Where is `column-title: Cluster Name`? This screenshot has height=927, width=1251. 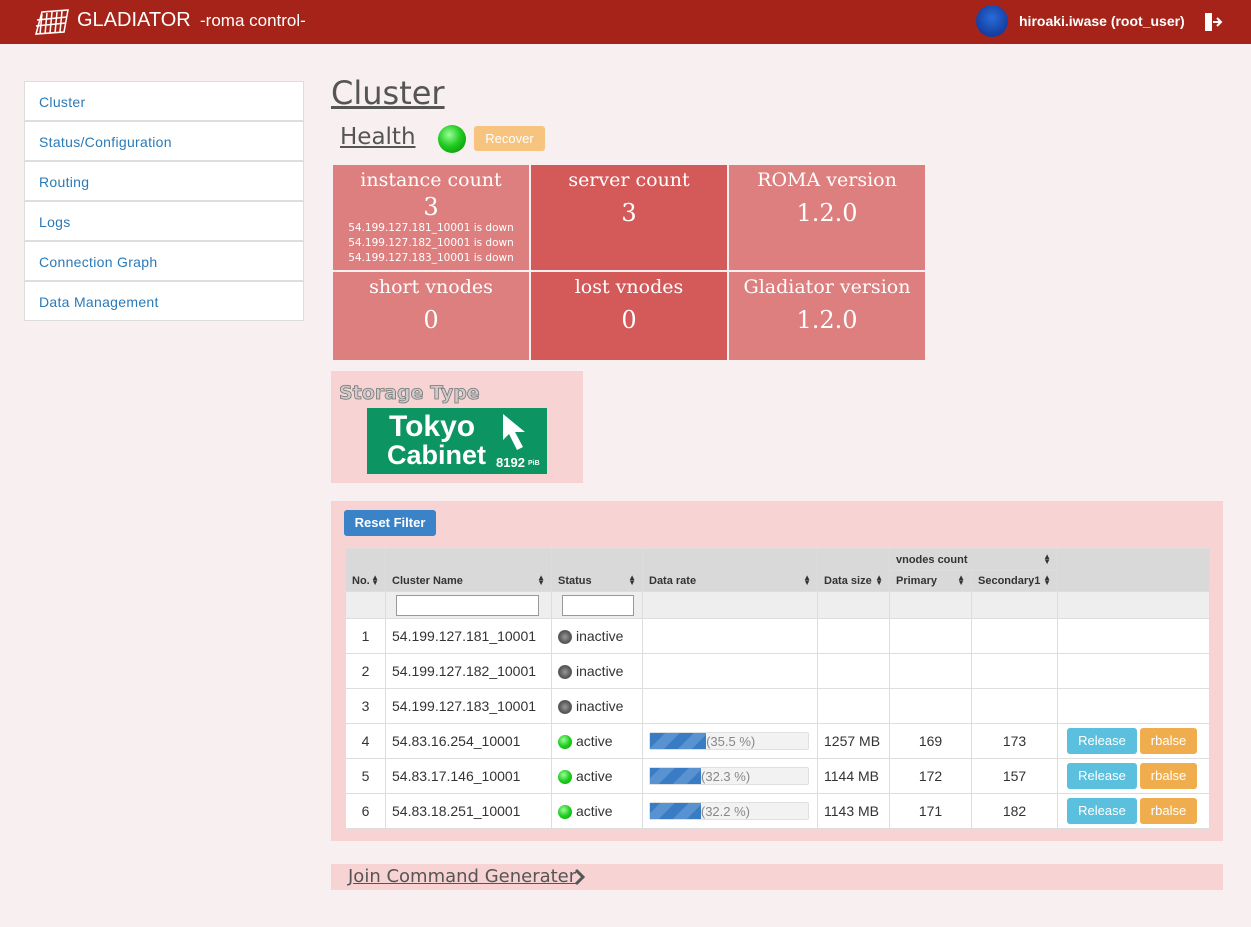 column-title: Cluster Name is located at coordinates (427, 581).